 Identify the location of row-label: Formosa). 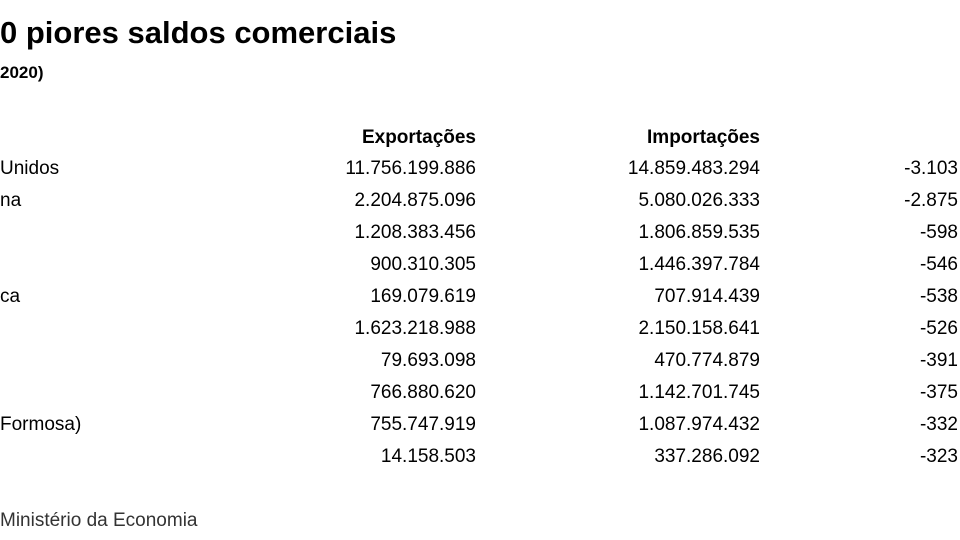
(41, 424).